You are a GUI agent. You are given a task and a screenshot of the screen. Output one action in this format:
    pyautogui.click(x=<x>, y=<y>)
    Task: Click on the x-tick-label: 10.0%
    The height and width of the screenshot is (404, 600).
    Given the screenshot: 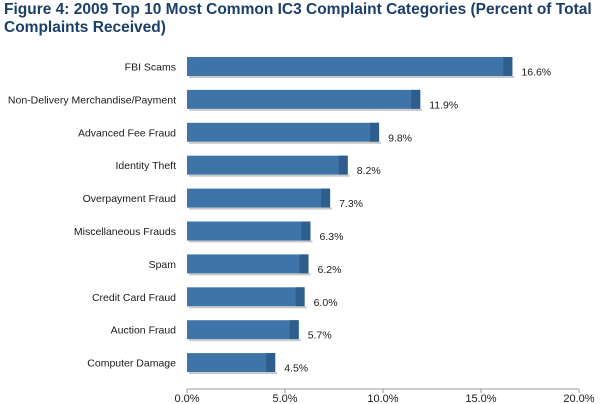 What is the action you would take?
    pyautogui.click(x=382, y=398)
    